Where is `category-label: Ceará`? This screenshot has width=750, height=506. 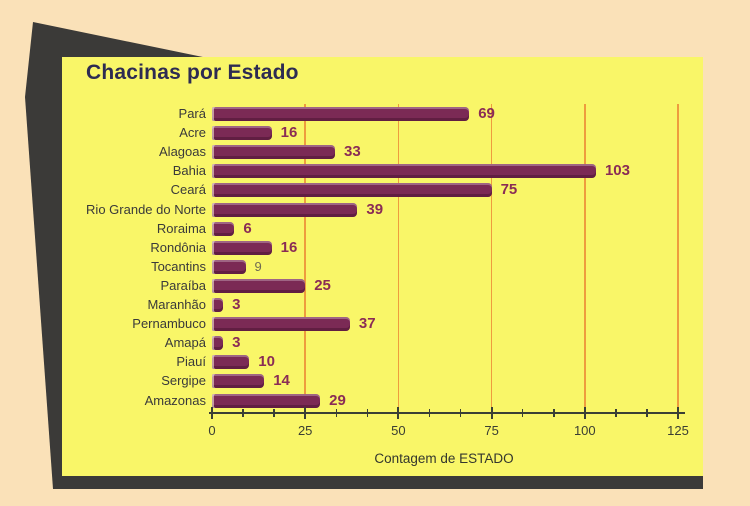 category-label: Ceará is located at coordinates (188, 190).